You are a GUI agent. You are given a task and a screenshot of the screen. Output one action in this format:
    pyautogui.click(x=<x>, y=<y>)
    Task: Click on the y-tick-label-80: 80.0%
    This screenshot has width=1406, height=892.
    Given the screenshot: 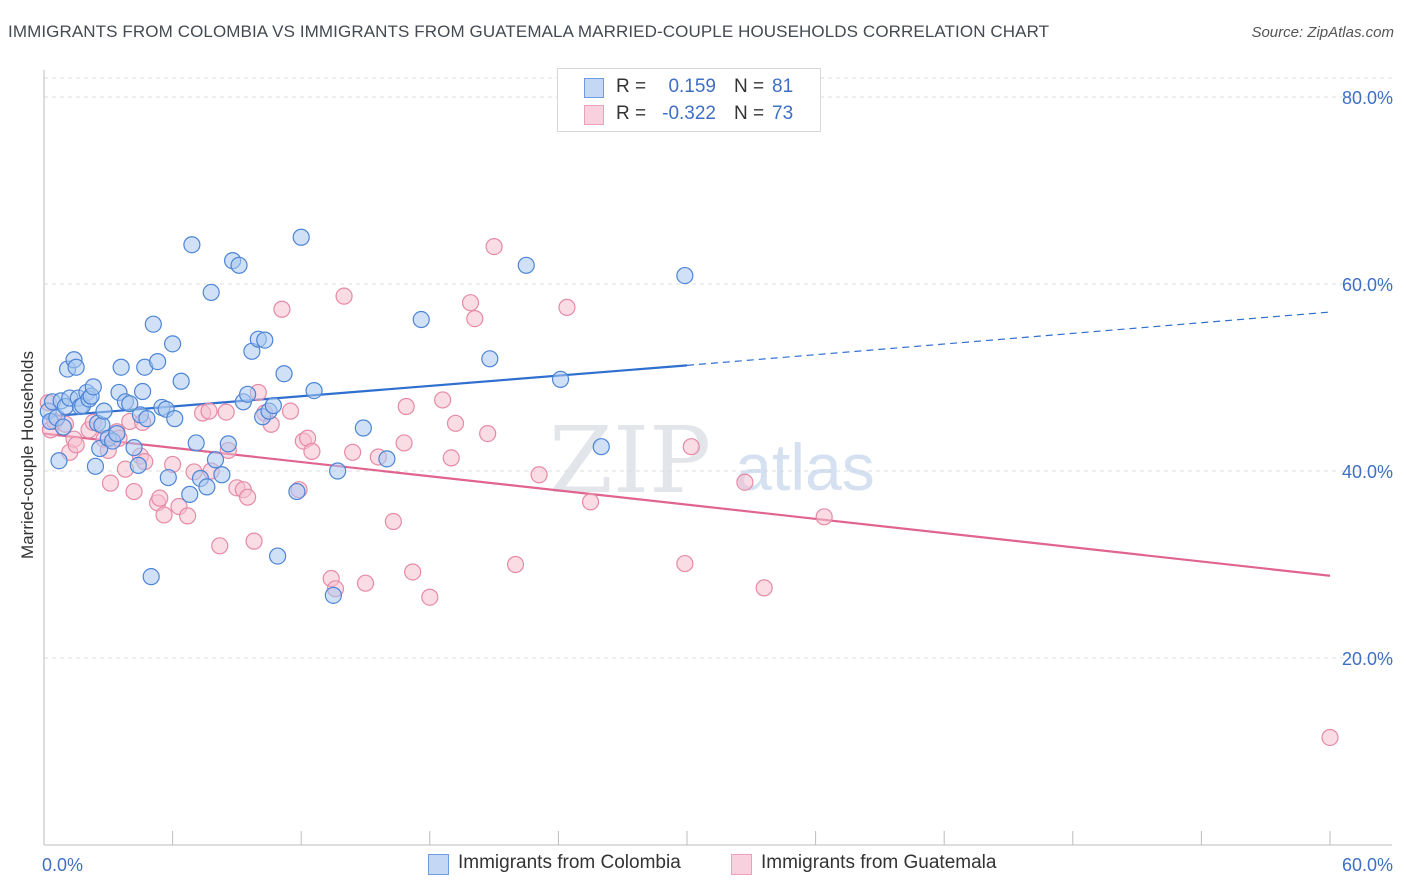 What is the action you would take?
    pyautogui.click(x=1367, y=98)
    